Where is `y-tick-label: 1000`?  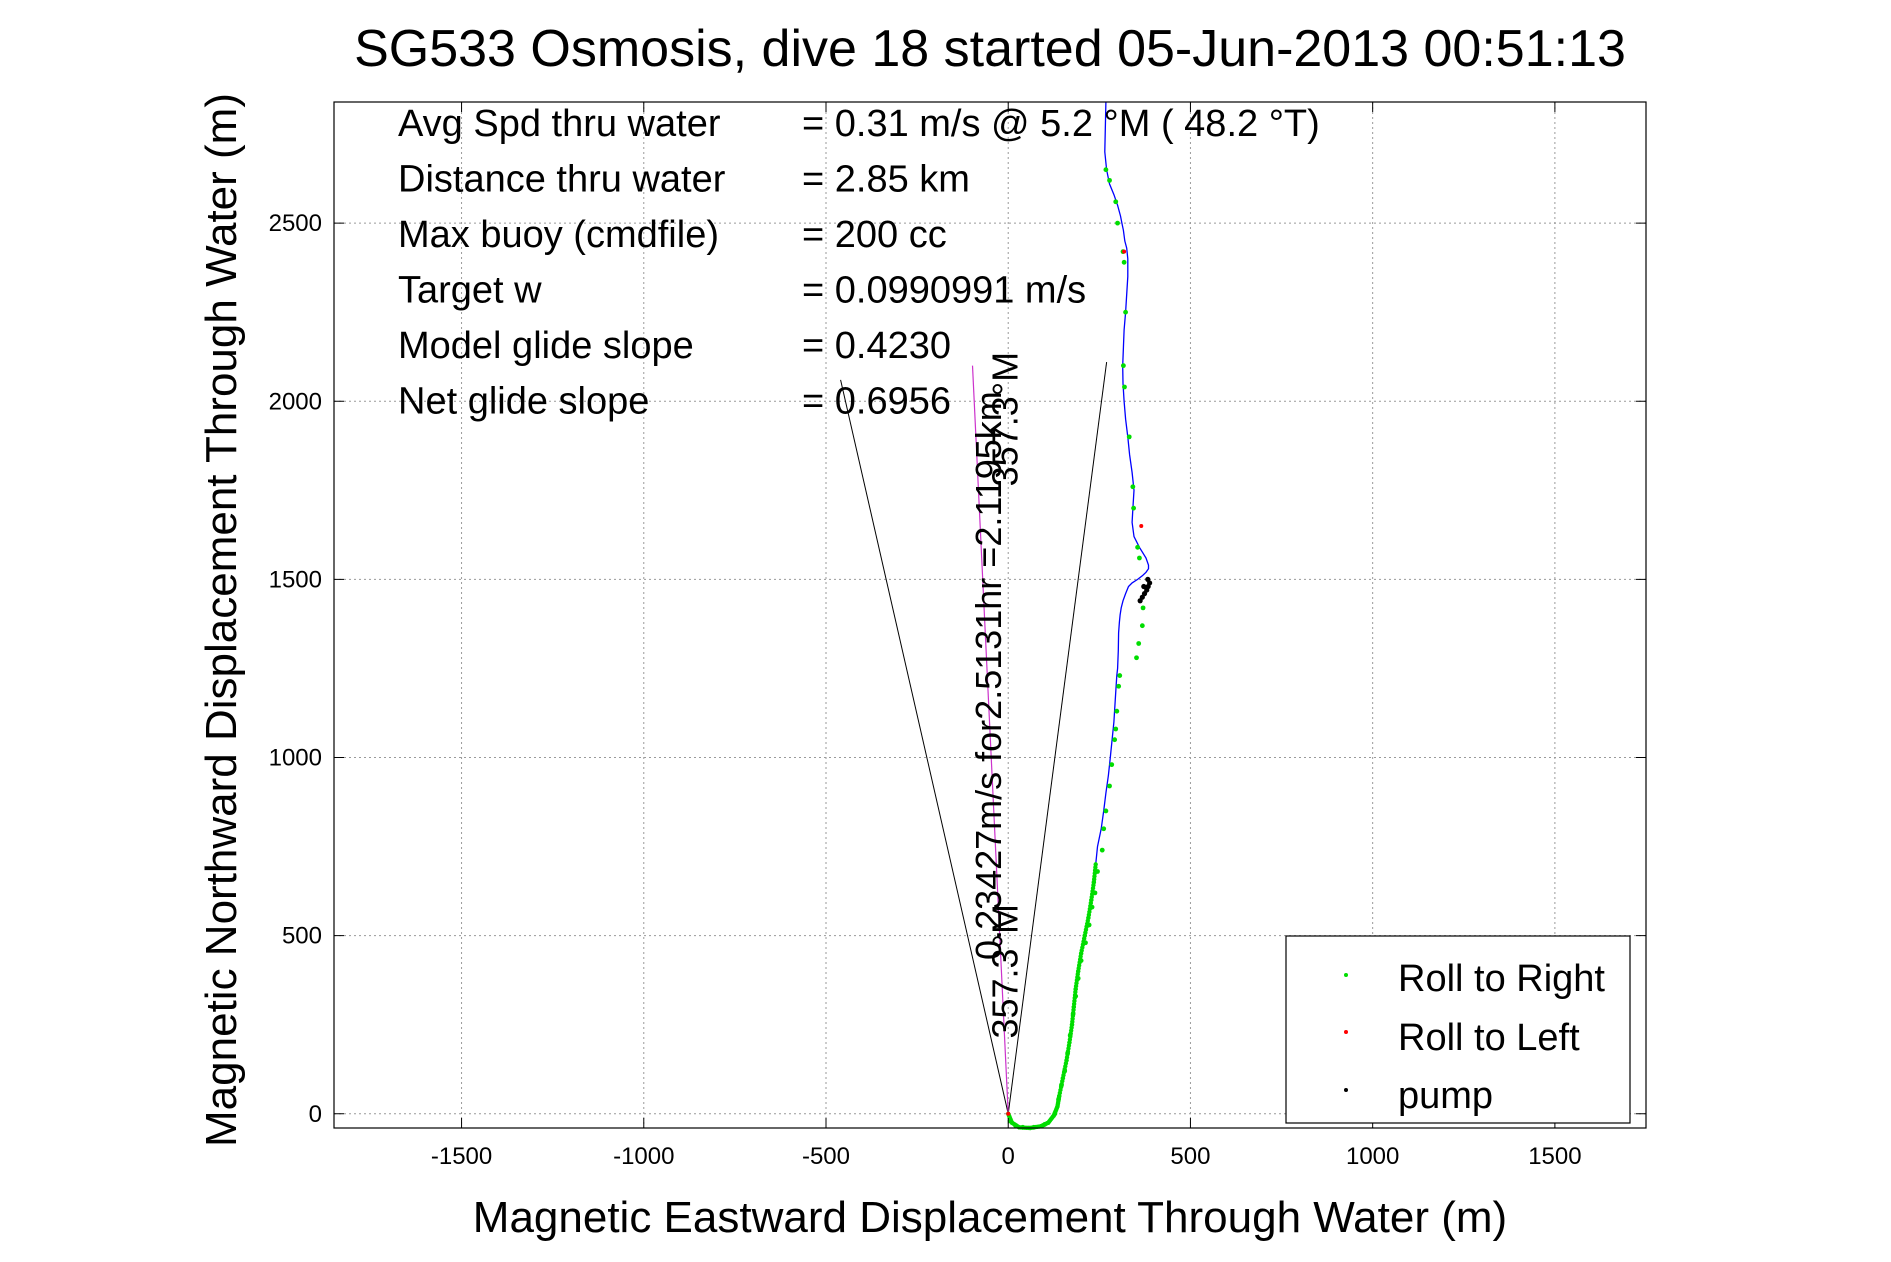 y-tick-label: 1000 is located at coordinates (295, 758).